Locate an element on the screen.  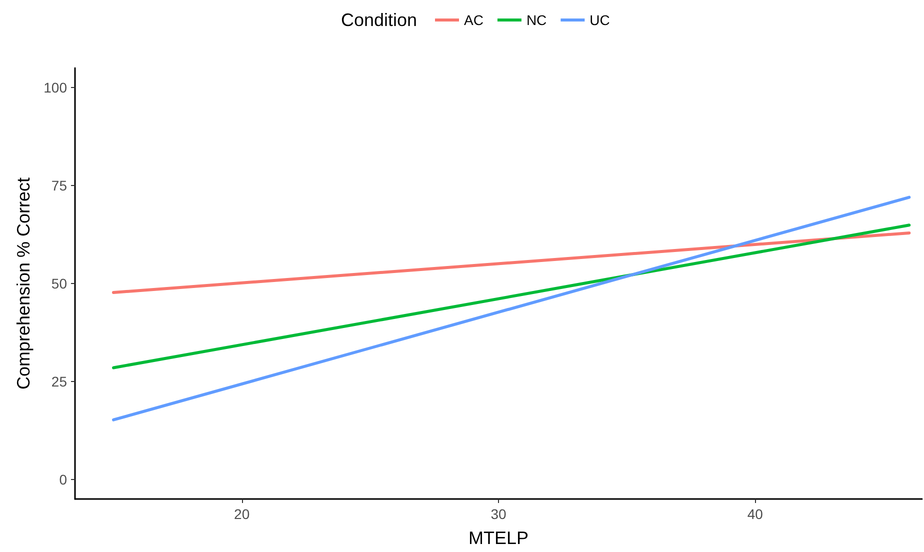
x-axis-title: MTELP is located at coordinates (498, 538).